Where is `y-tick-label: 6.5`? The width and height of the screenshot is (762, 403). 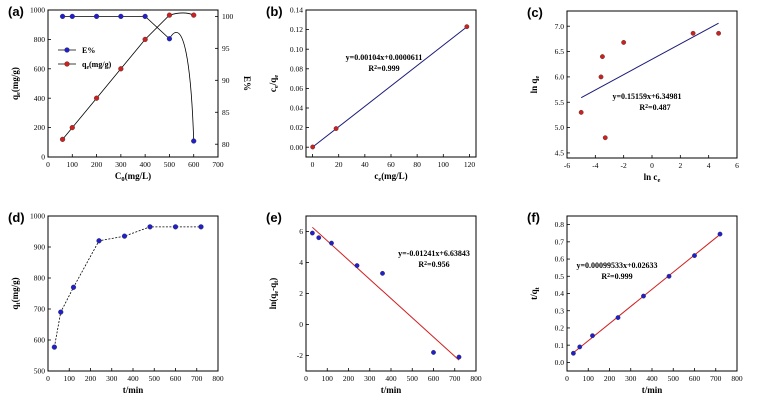 y-tick-label: 6.5 is located at coordinates (560, 51).